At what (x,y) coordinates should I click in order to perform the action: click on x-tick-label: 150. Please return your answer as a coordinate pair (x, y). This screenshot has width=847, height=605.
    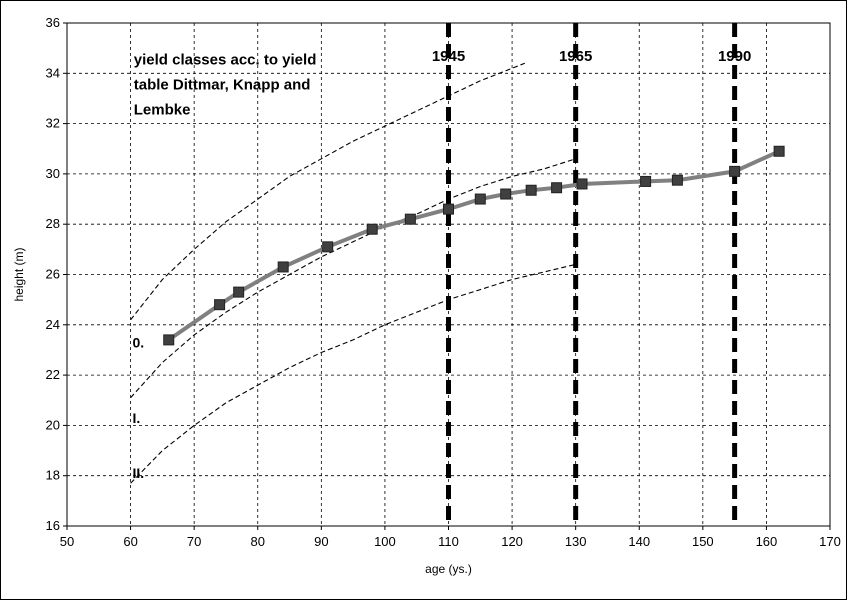
    Looking at the image, I should click on (703, 541).